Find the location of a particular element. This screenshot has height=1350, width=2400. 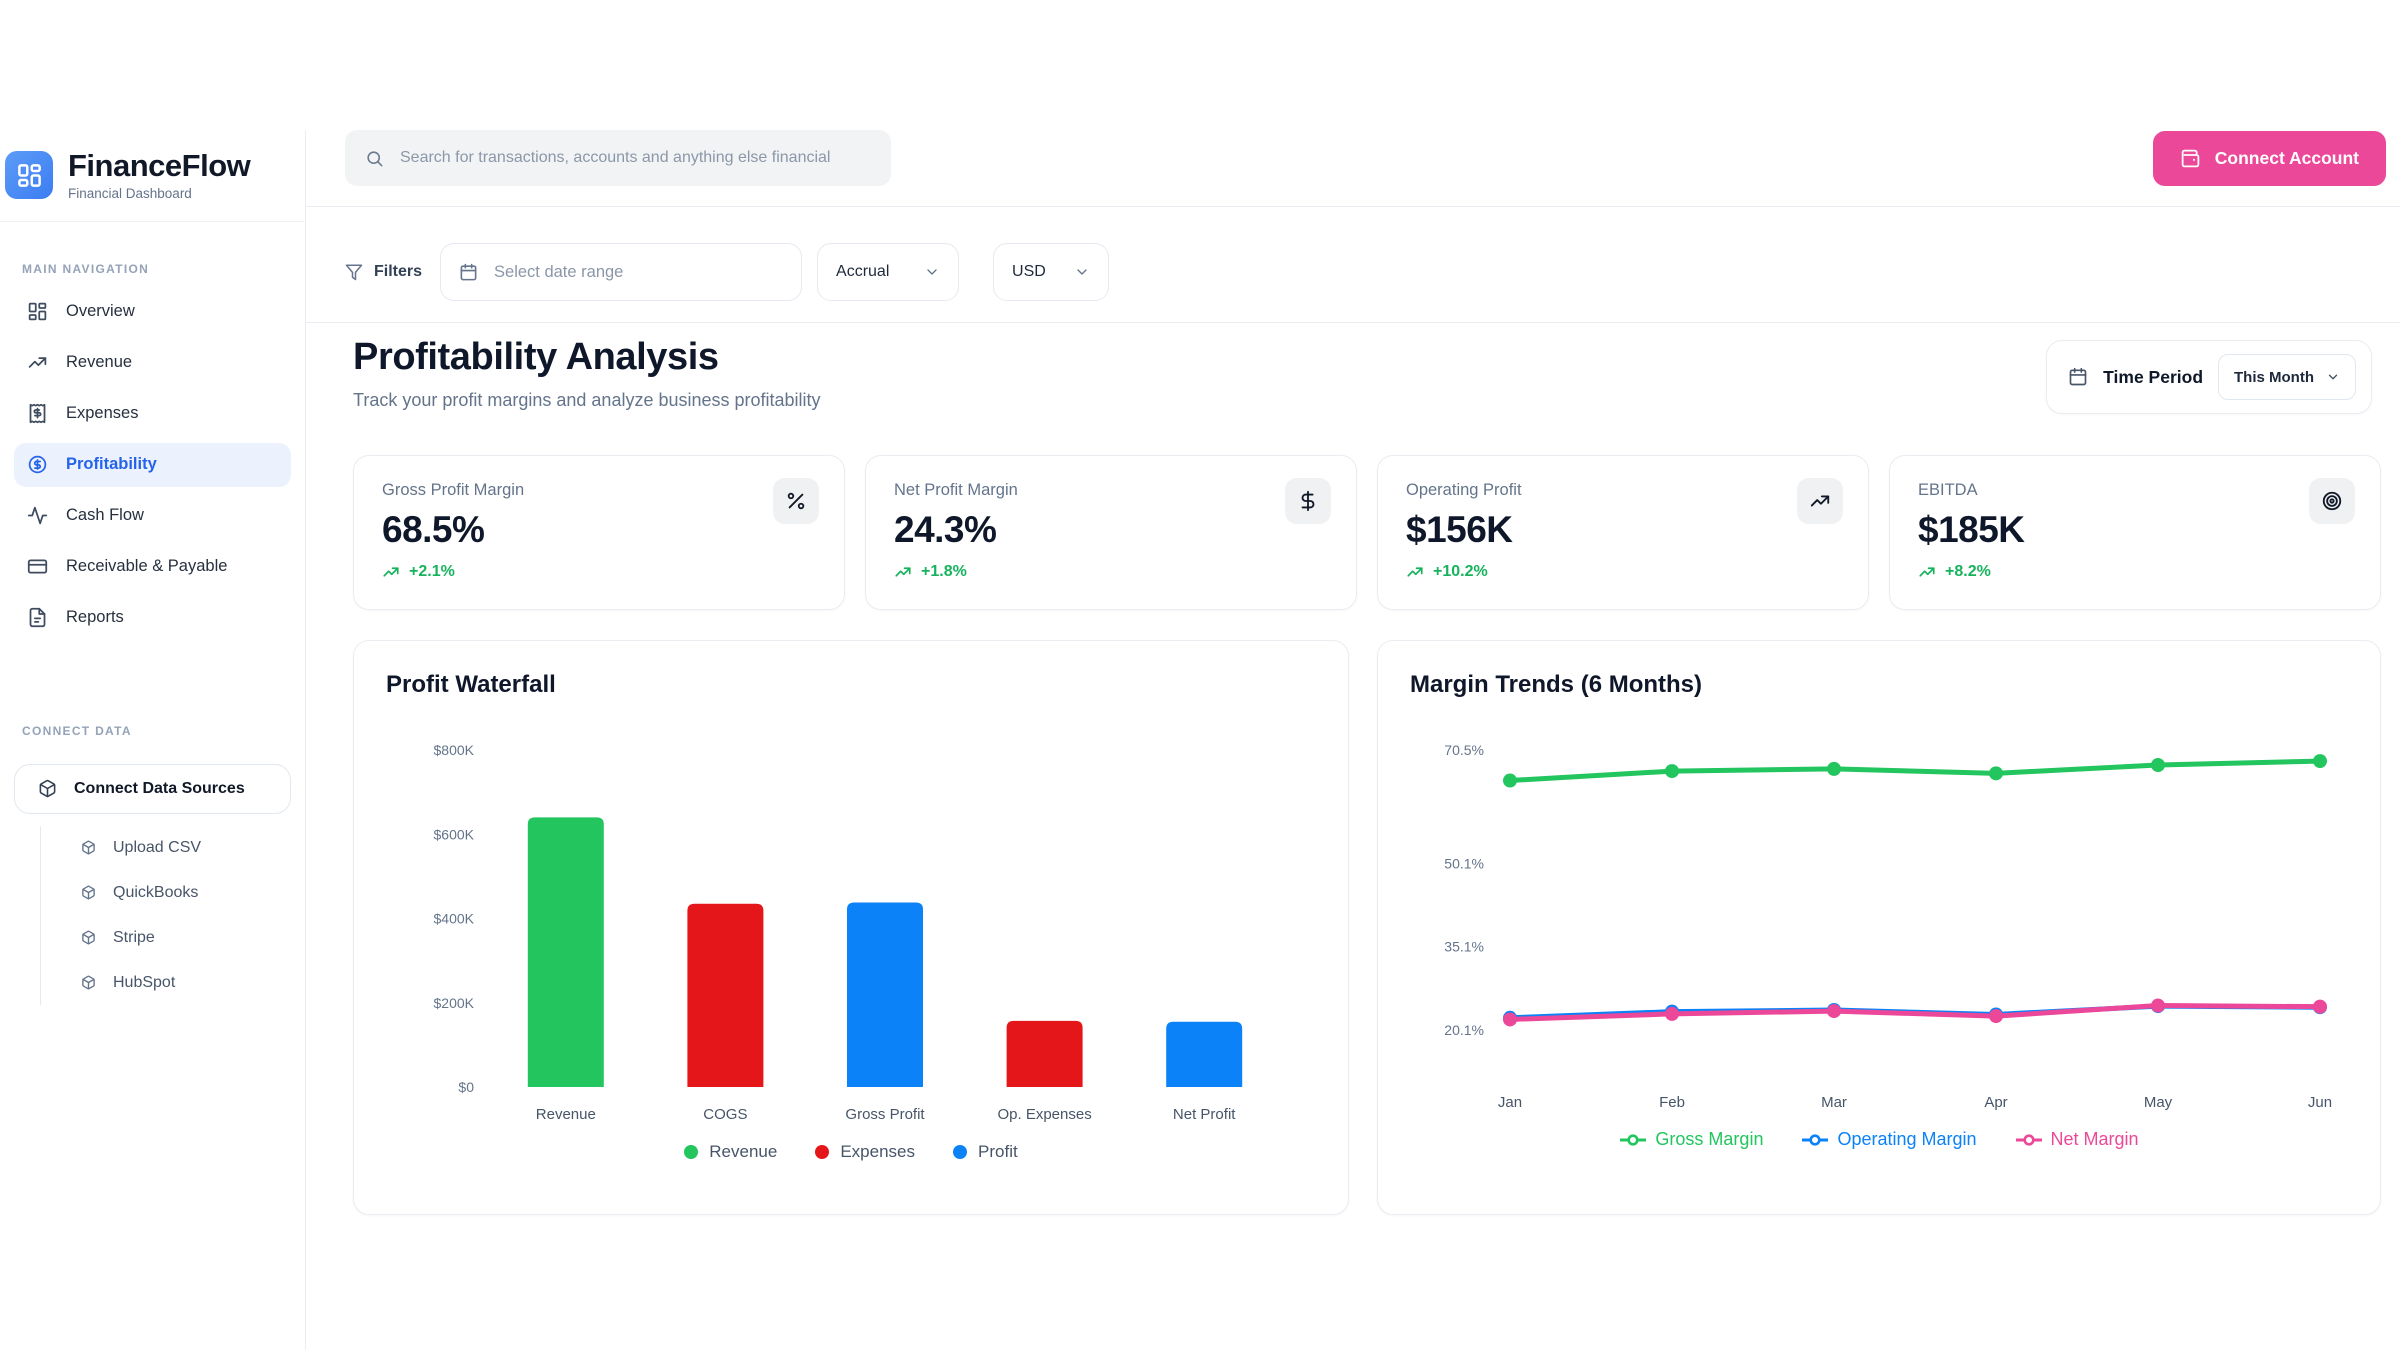

data-source-quickbooks: QuickBooks is located at coordinates (173, 893).